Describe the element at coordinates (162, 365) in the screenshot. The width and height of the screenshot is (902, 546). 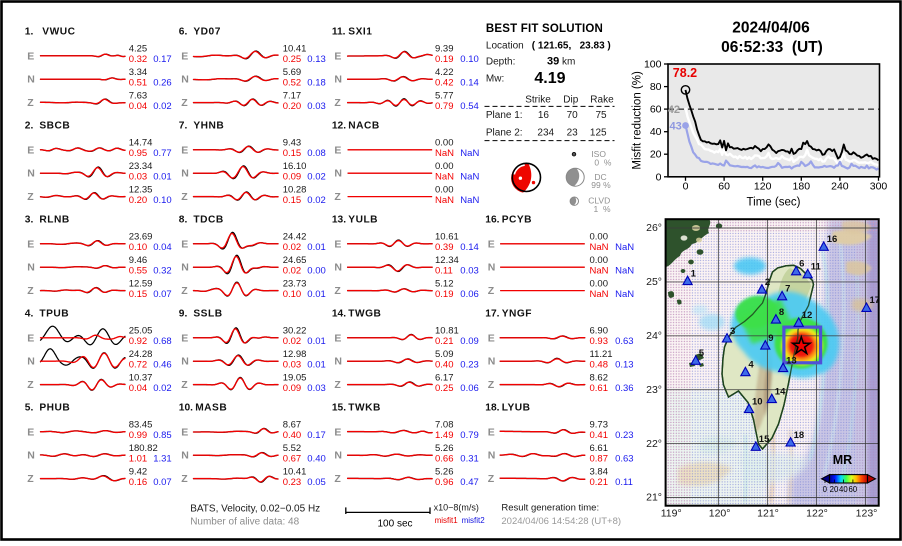
I see `svg-text: 0.46` at that location.